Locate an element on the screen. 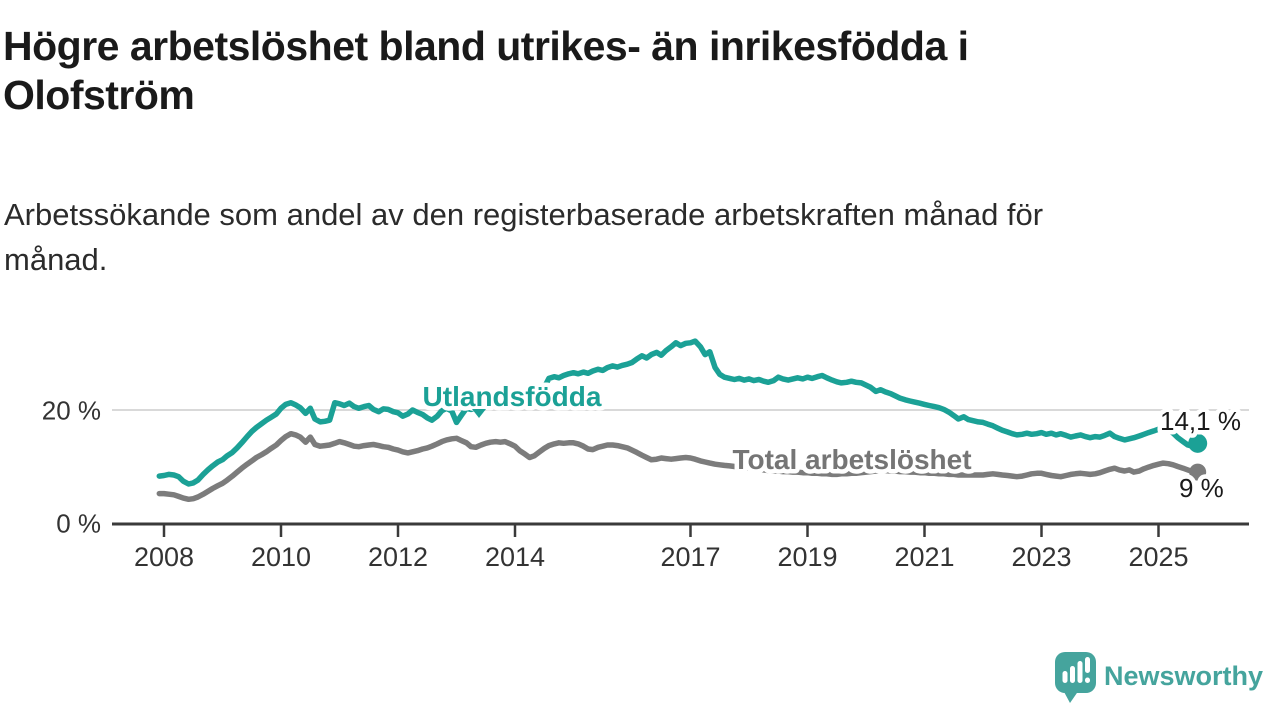 The height and width of the screenshot is (720, 1280). x-axis-label-2023: 2023 is located at coordinates (1041, 557).